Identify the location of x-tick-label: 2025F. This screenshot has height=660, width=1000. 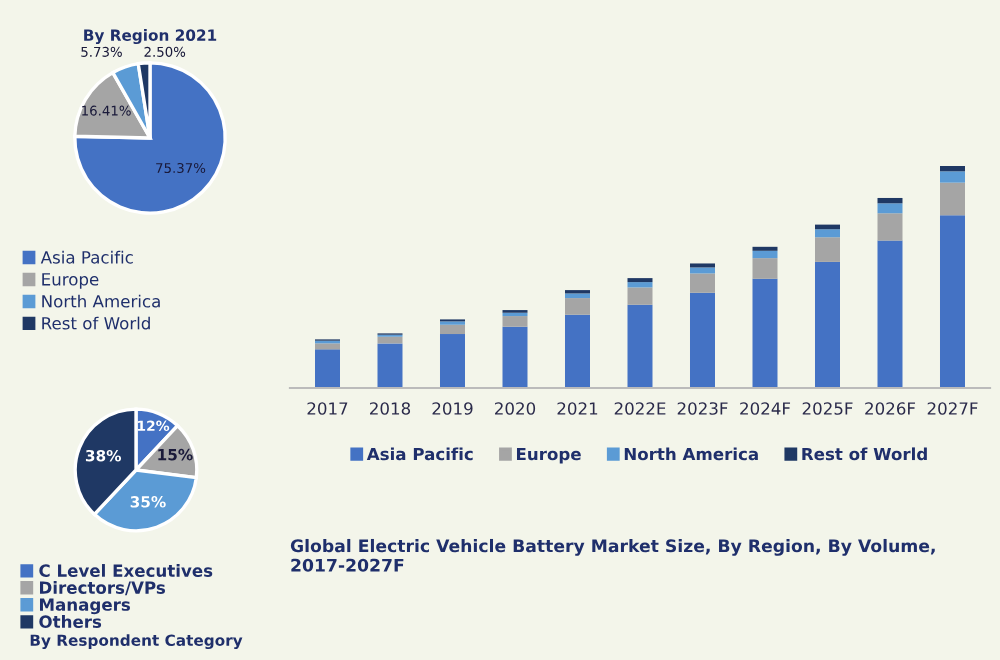
(827, 408).